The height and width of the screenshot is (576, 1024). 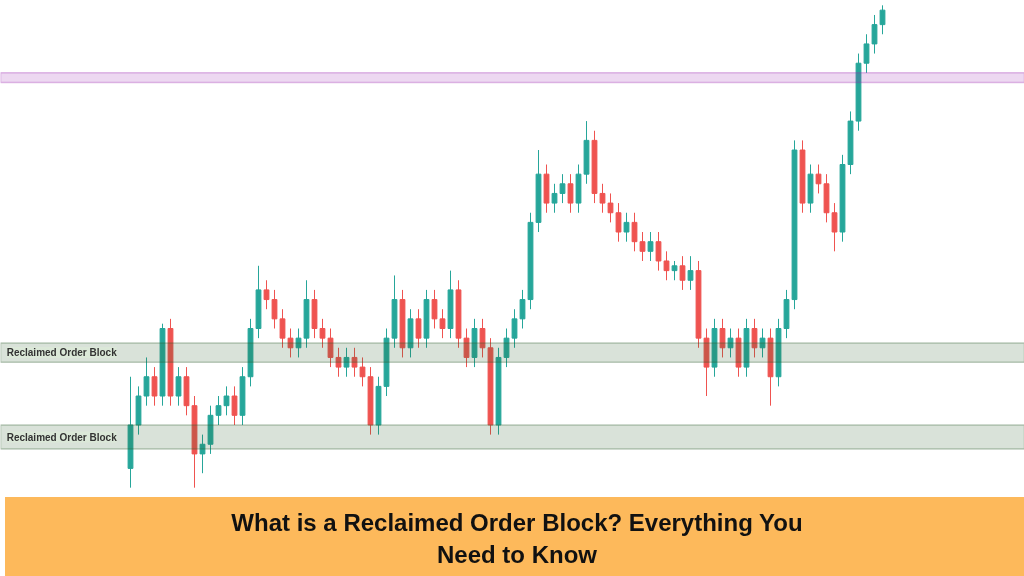 I want to click on text: What is a Reclaimed Order Block? Everything You Need to Know, so click(x=517, y=538).